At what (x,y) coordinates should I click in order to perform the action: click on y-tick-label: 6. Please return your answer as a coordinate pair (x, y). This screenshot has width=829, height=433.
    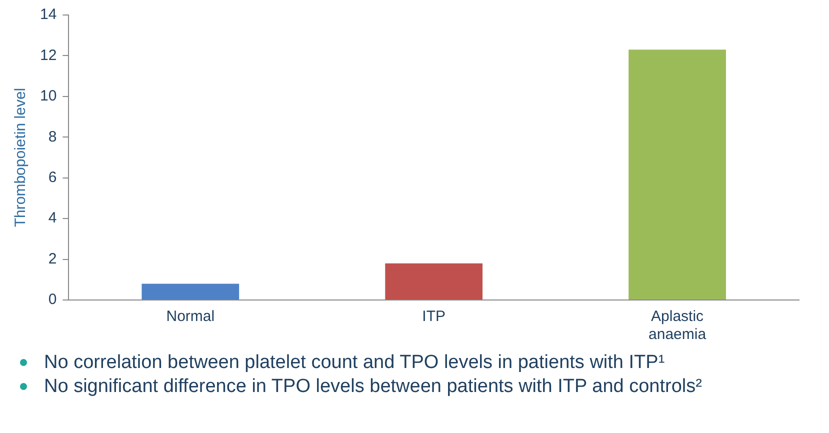
    Looking at the image, I should click on (52, 177).